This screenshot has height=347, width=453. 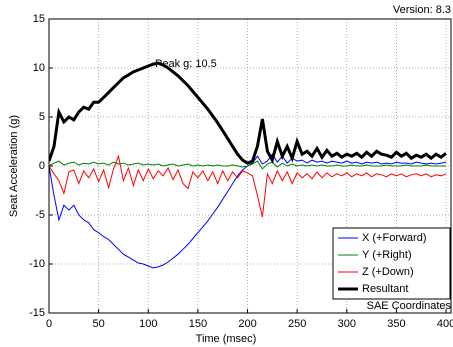 What do you see at coordinates (385, 289) in the screenshot?
I see `legend-label: Resultant` at bounding box center [385, 289].